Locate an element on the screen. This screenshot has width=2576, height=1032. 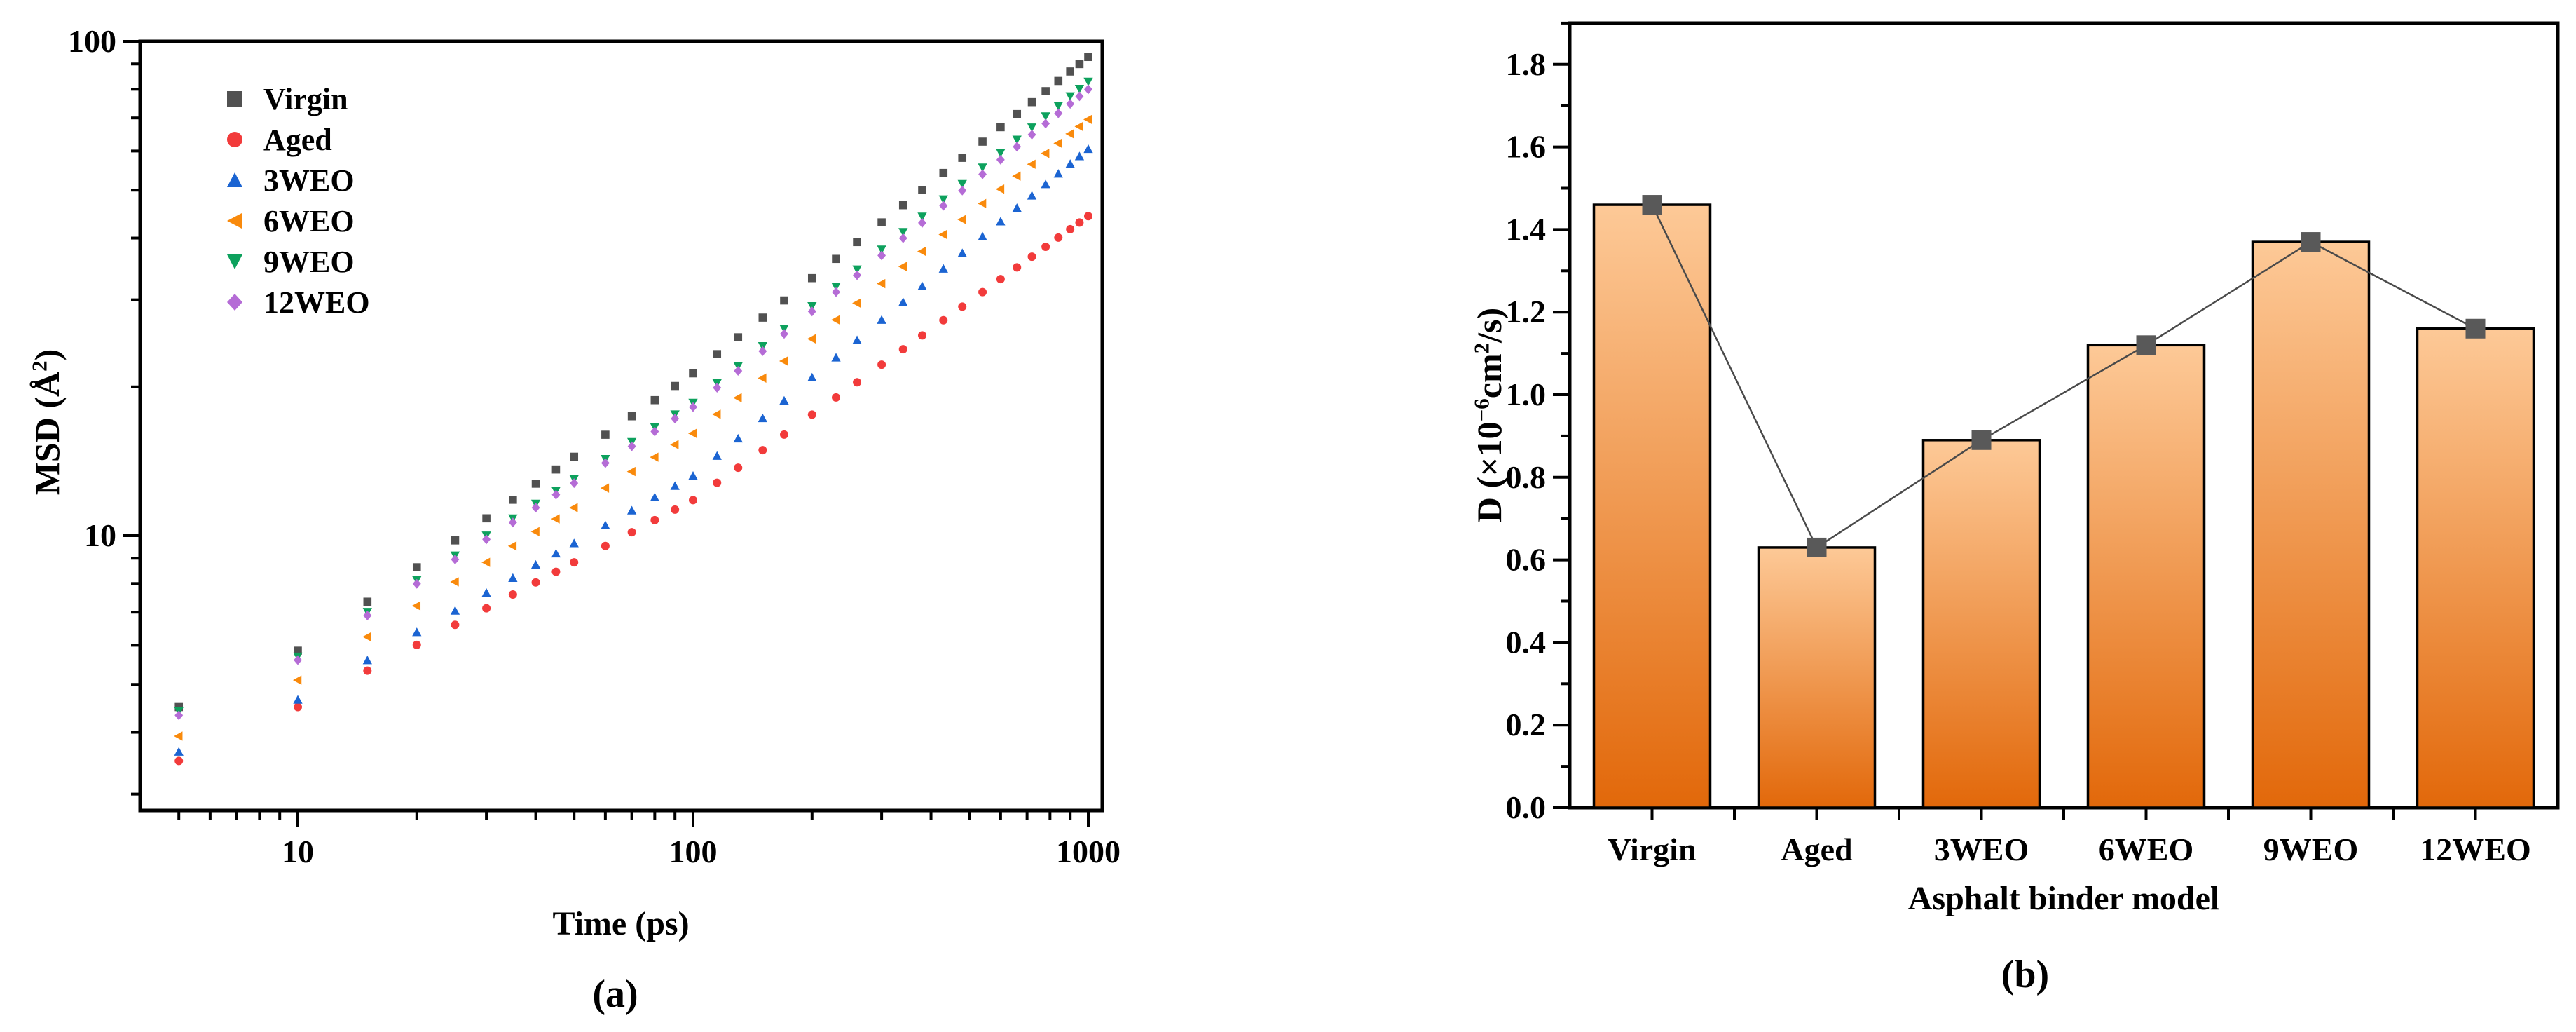
square-icon is located at coordinates (234, 99).